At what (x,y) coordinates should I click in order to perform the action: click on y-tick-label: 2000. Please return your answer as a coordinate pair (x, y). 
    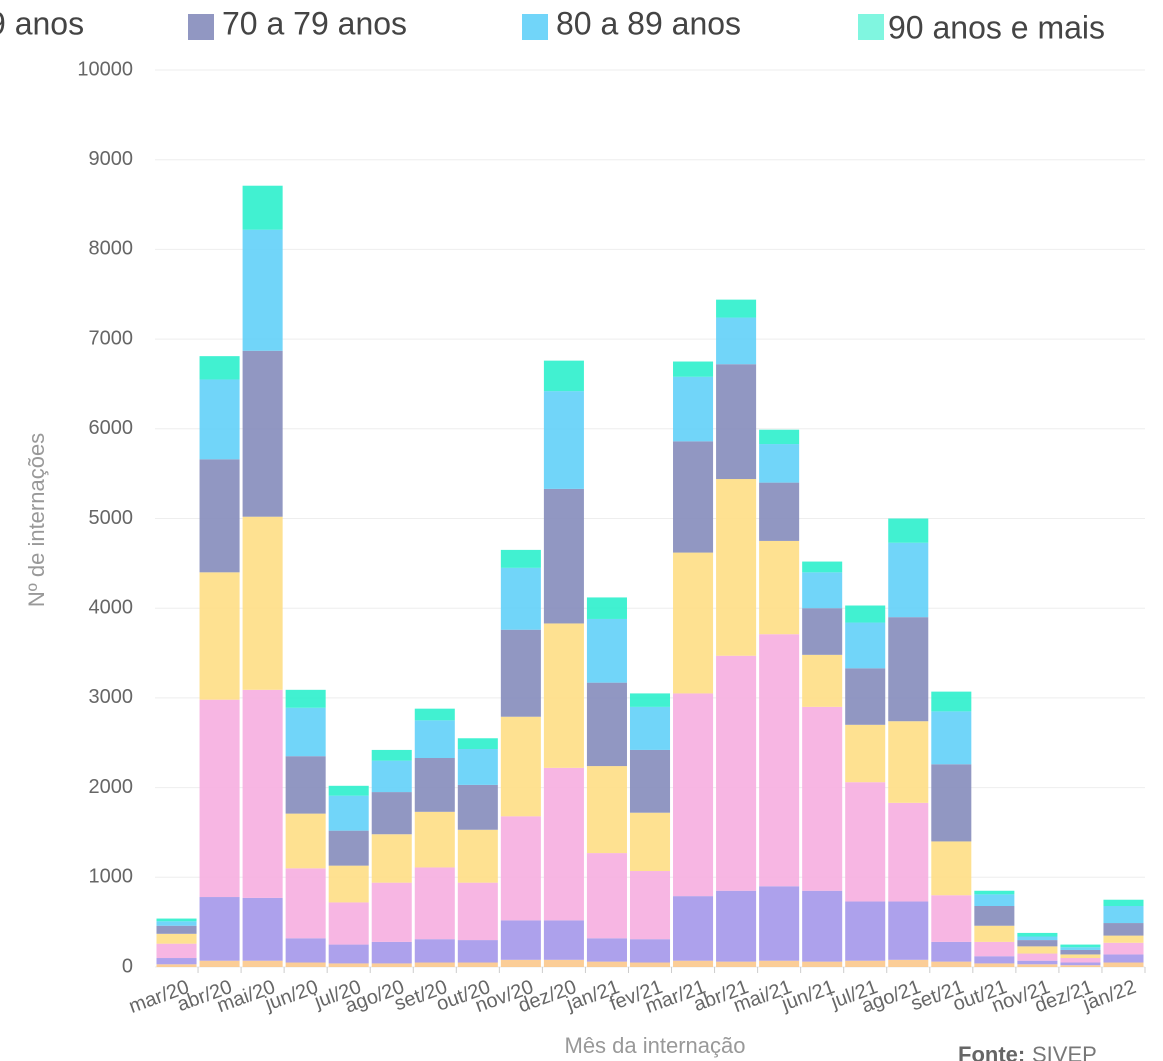
    Looking at the image, I should click on (111, 787).